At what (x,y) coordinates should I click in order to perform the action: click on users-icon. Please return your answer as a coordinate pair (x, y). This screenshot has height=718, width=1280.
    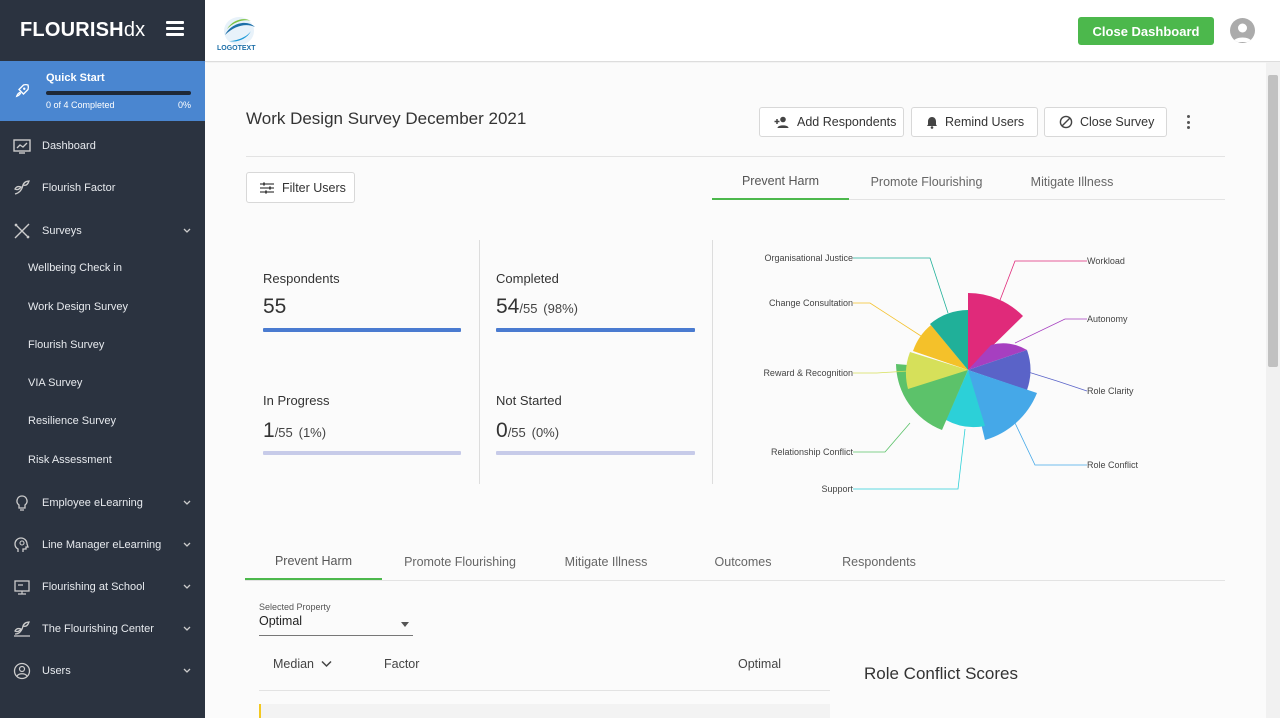
    Looking at the image, I should click on (22, 671).